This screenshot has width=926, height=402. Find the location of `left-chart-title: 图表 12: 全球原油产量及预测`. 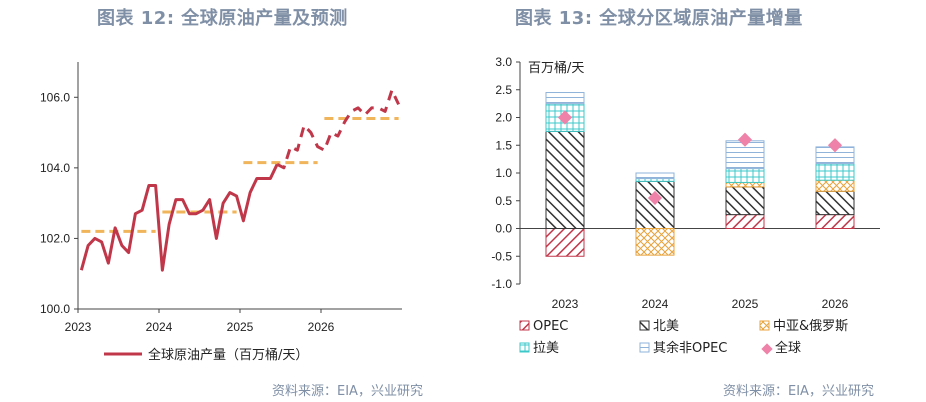

left-chart-title: 图表 12: 全球原油产量及预测 is located at coordinates (222, 18).